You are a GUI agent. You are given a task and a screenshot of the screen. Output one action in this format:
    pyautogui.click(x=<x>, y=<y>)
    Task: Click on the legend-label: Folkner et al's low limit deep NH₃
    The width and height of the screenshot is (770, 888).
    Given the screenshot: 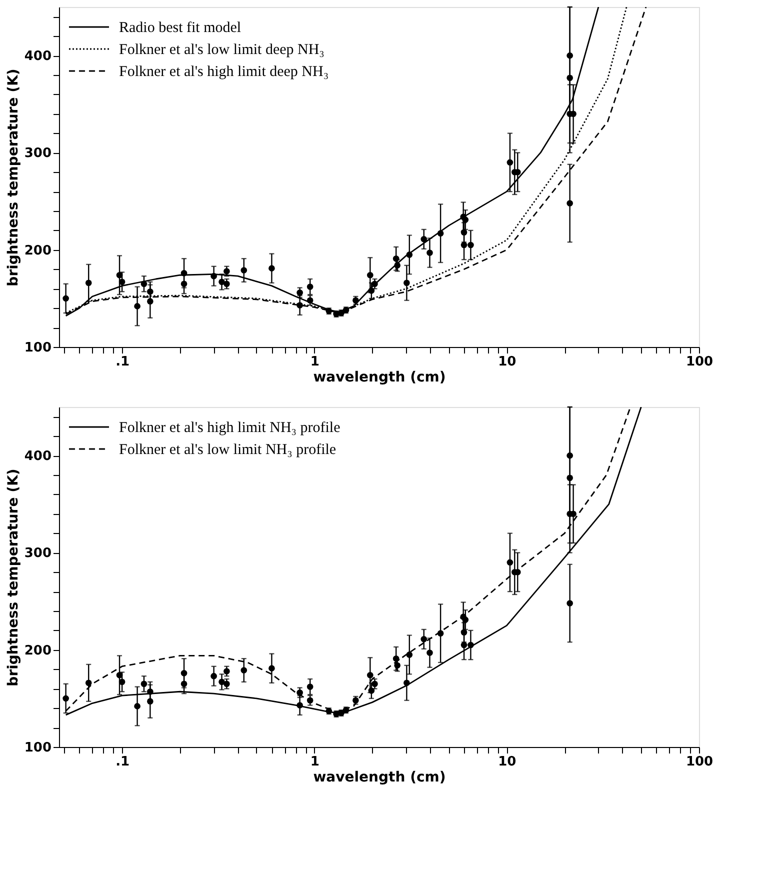 What is the action you would take?
    pyautogui.click(x=221, y=50)
    